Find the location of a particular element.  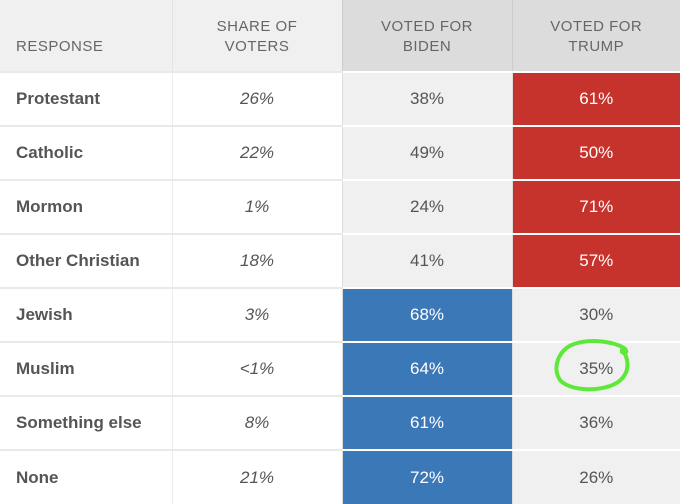

table-row: Protestant 26% 38% 61% is located at coordinates (340, 98).